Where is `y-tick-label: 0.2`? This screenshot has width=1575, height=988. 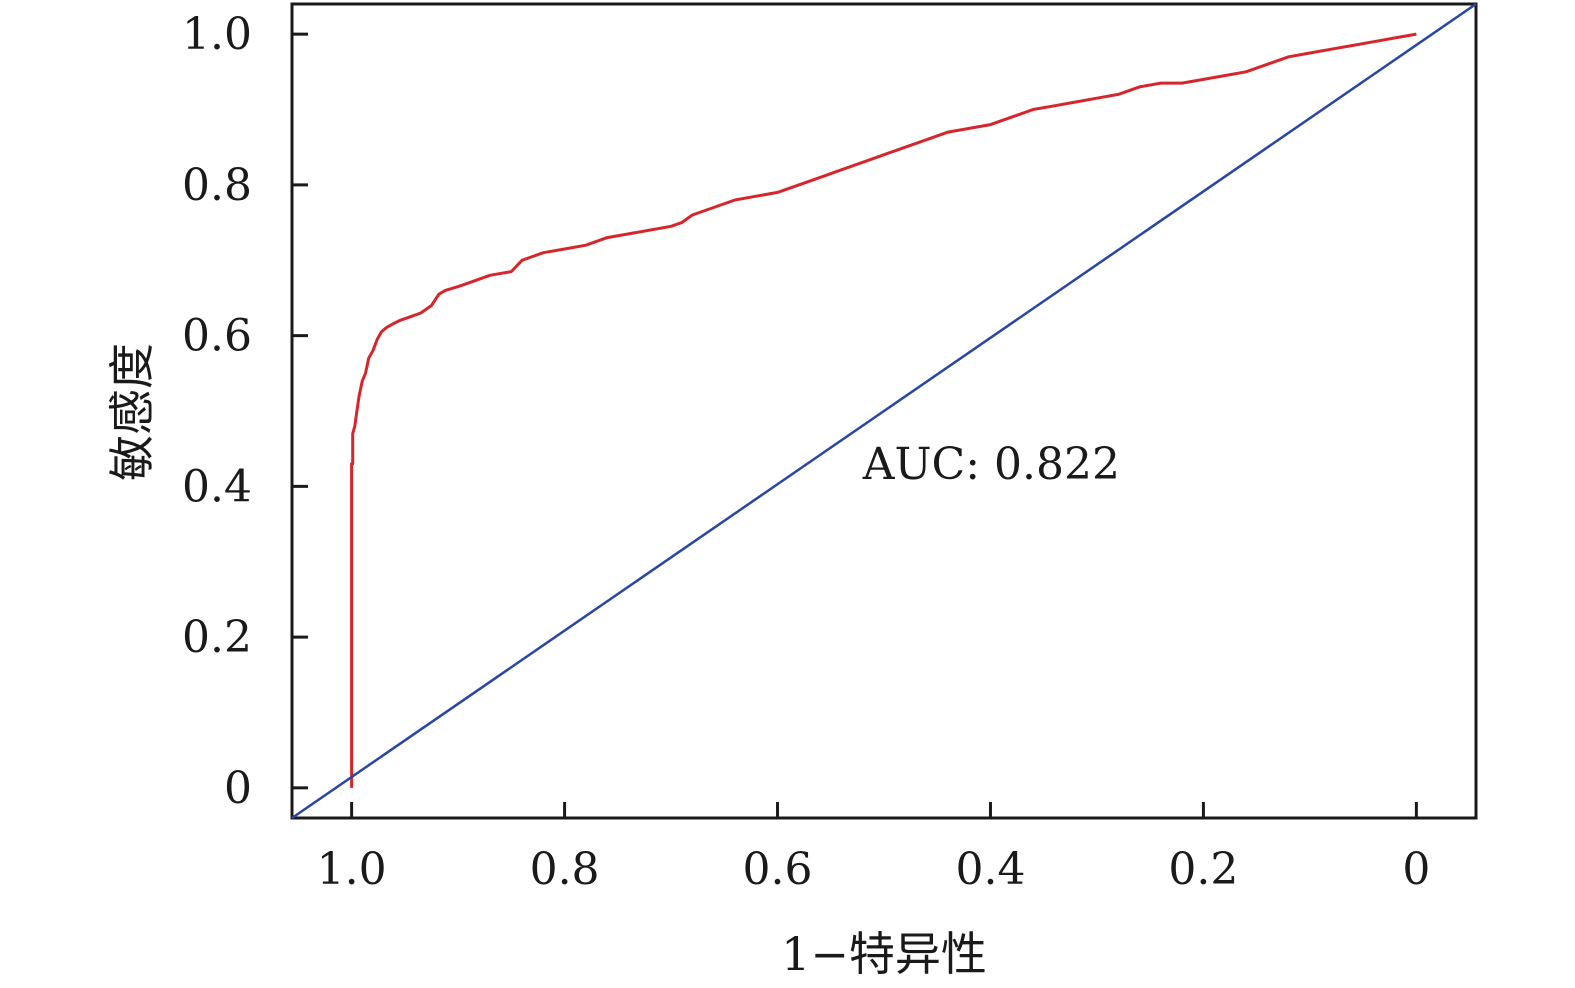
y-tick-label: 0.2 is located at coordinates (217, 637).